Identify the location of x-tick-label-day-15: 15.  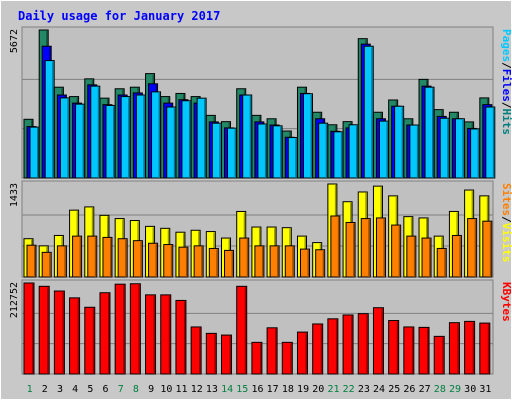
(242, 389).